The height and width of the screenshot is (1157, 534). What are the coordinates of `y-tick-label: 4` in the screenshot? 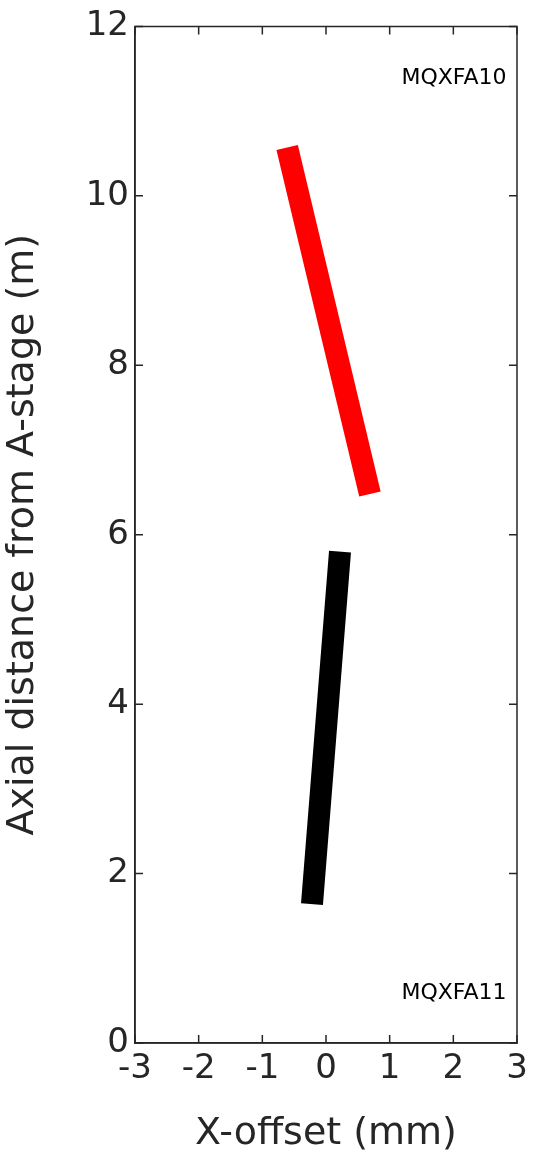 It's located at (118, 700).